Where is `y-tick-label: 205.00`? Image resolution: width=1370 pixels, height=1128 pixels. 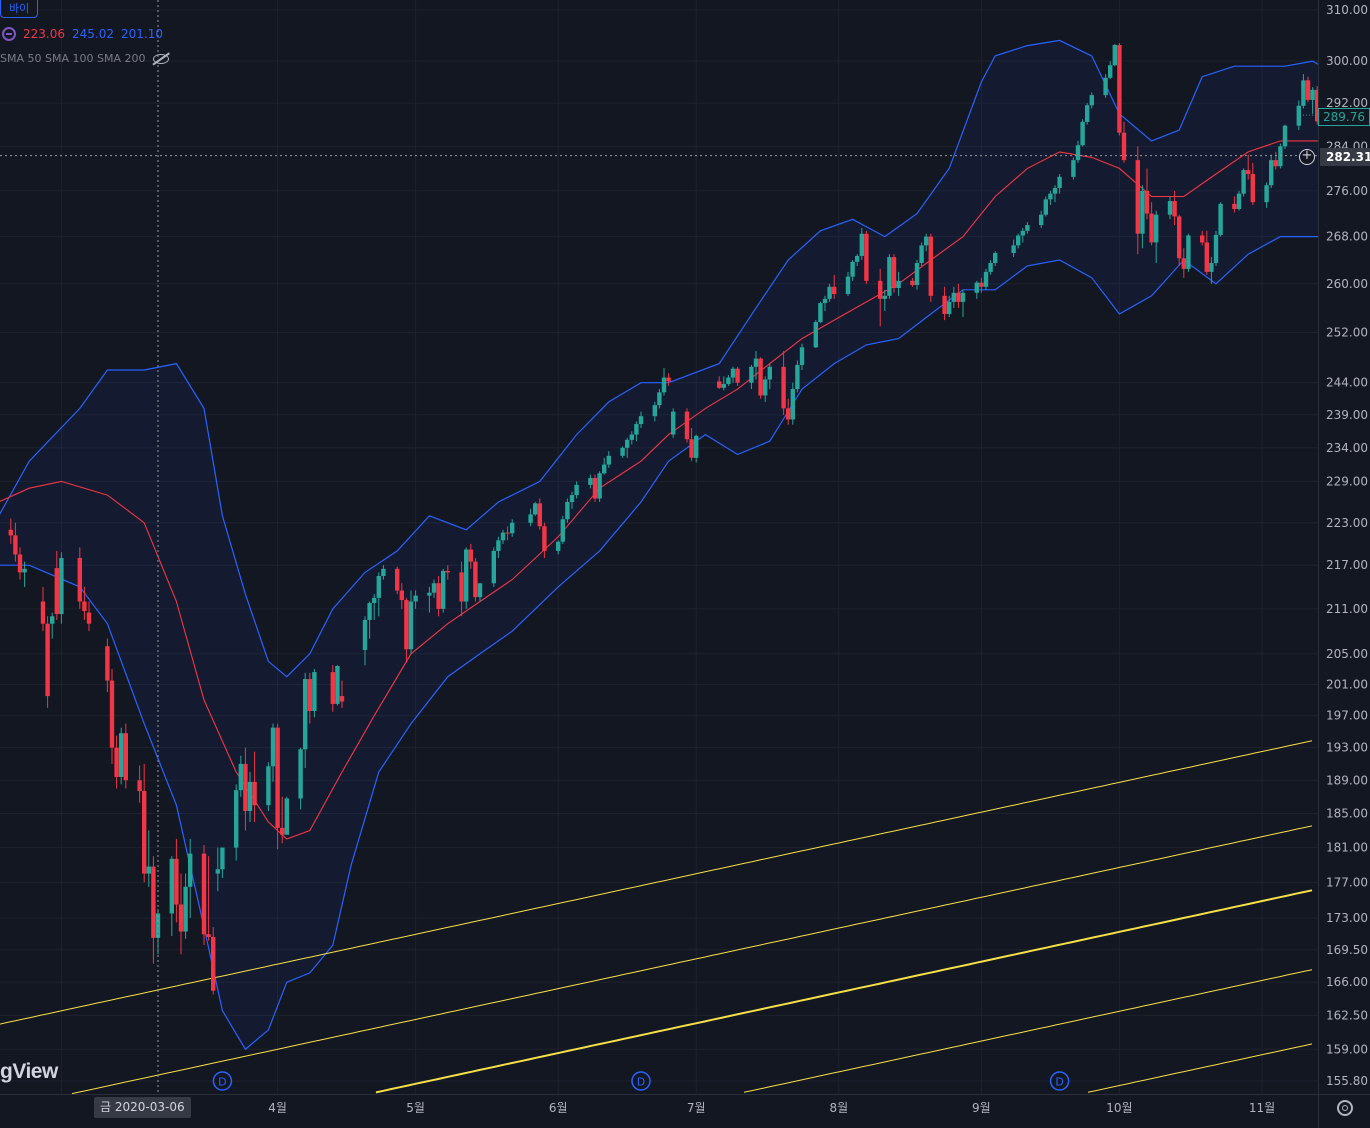 y-tick-label: 205.00 is located at coordinates (1347, 654).